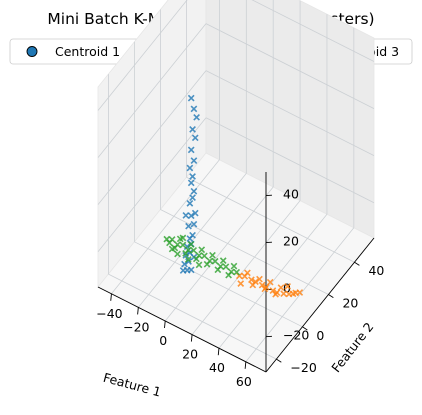 This screenshot has width=422, height=415. I want to click on x-axis-label: Feature 1, so click(132, 385).